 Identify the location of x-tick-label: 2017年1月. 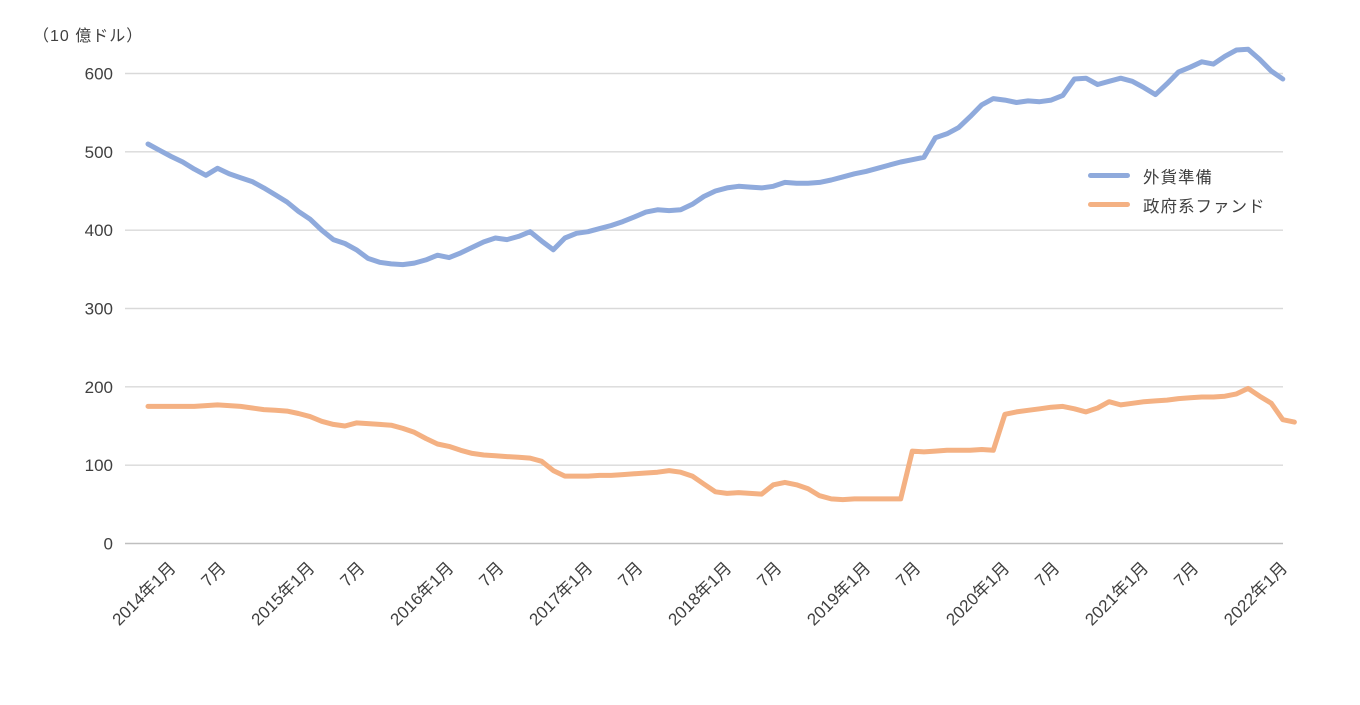
(561, 593).